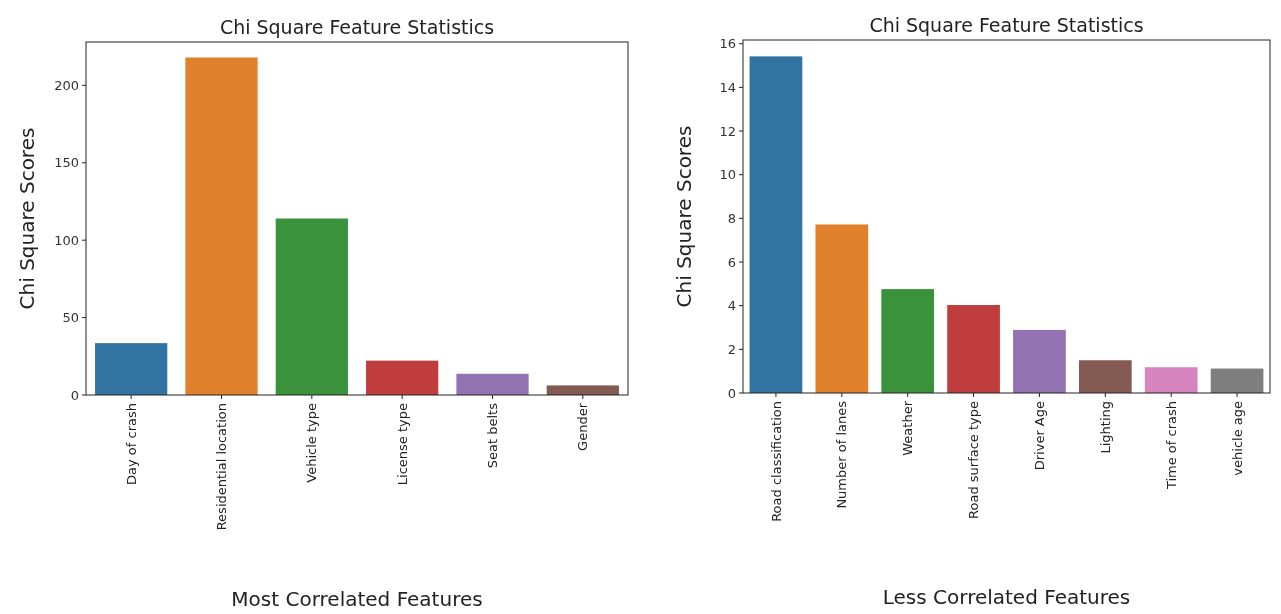  Describe the element at coordinates (1237, 438) in the screenshot. I see `x-tick-label: vehicle age` at that location.